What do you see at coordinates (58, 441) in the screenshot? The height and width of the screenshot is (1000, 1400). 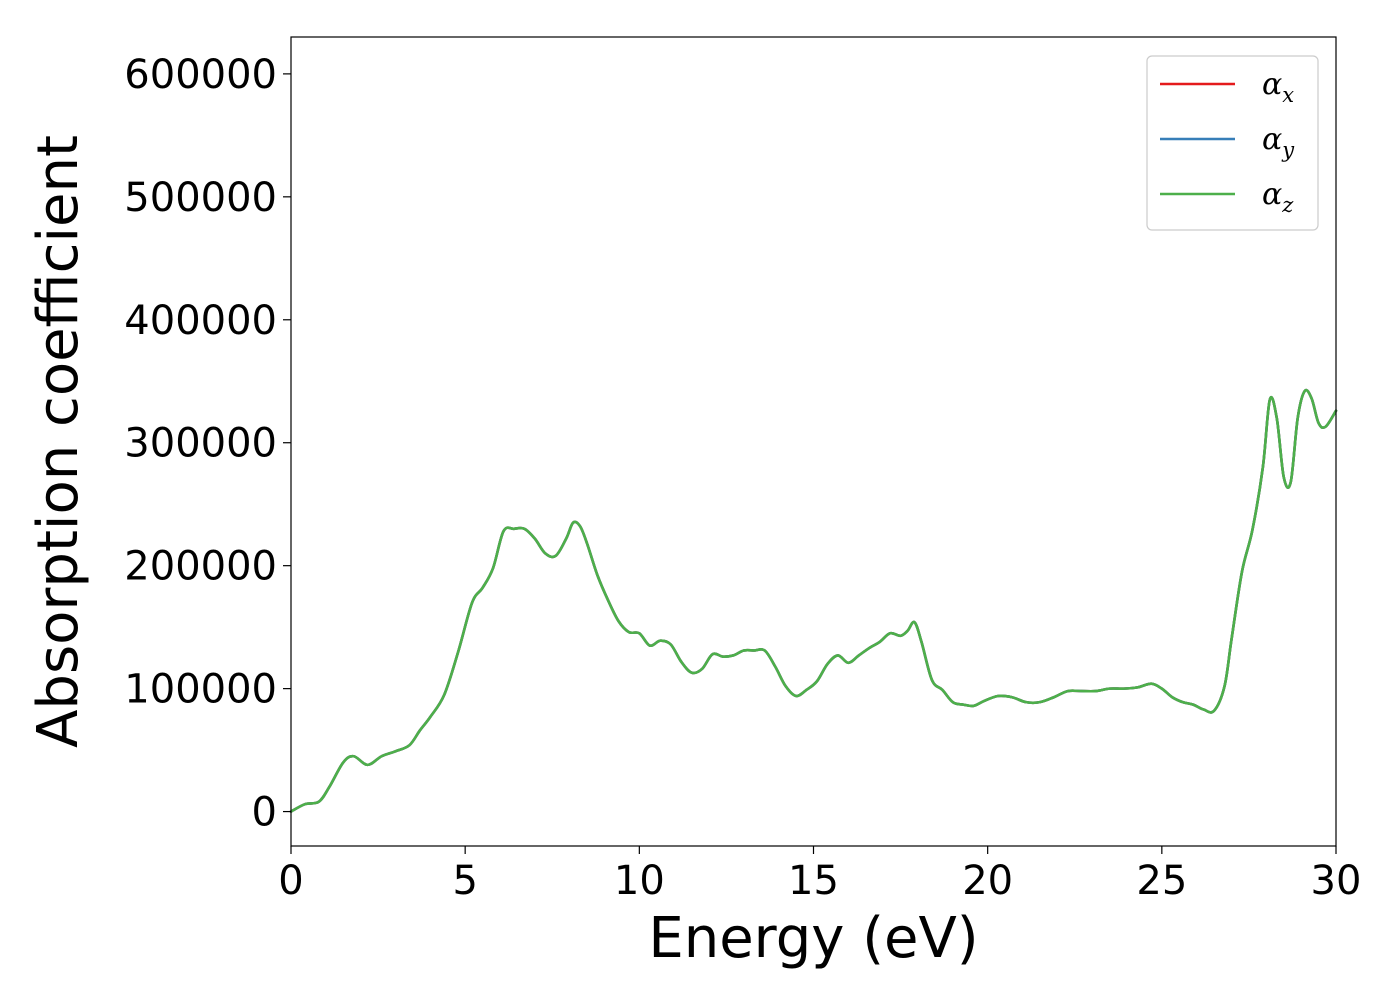 I see `y-axis-label: Absorption coefficient` at bounding box center [58, 441].